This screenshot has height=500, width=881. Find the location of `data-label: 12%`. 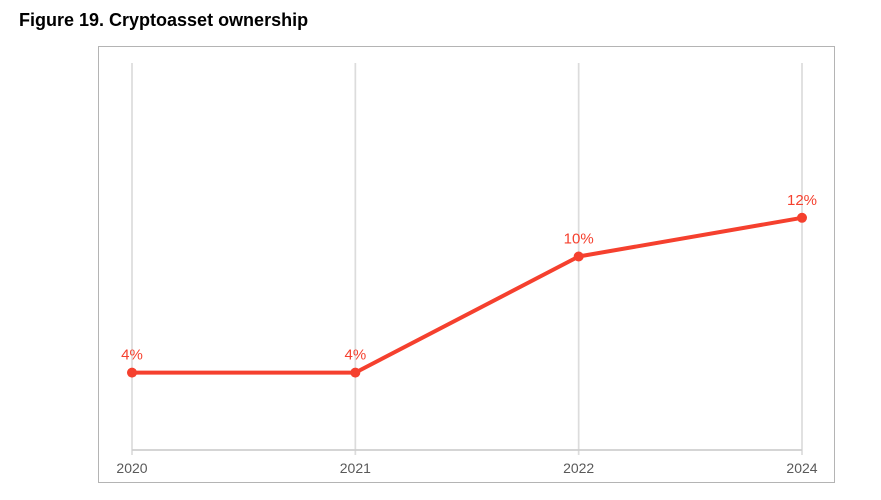

data-label: 12% is located at coordinates (802, 200).